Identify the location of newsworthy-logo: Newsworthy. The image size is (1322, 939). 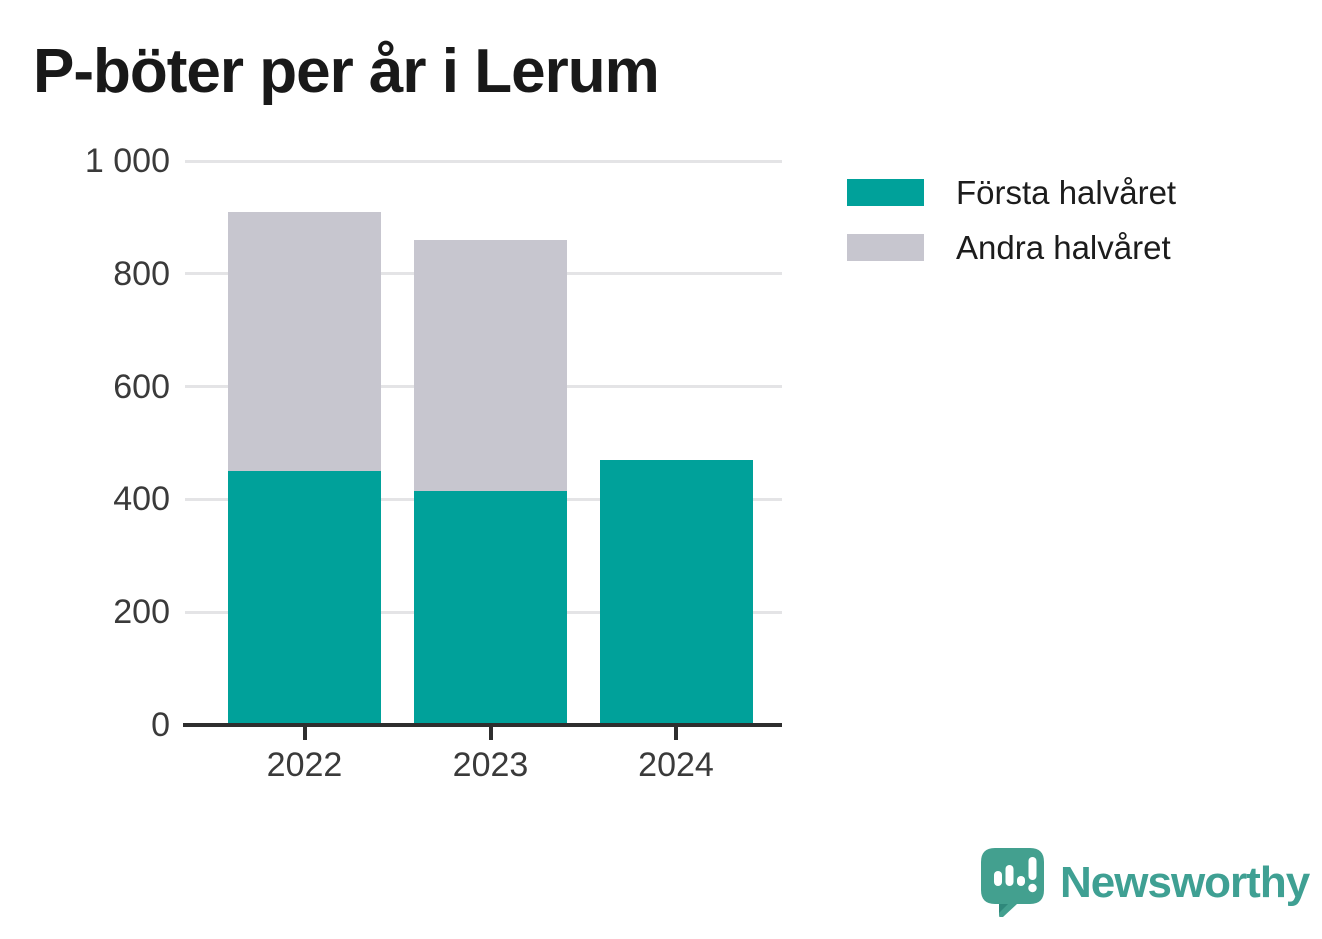
(1145, 882).